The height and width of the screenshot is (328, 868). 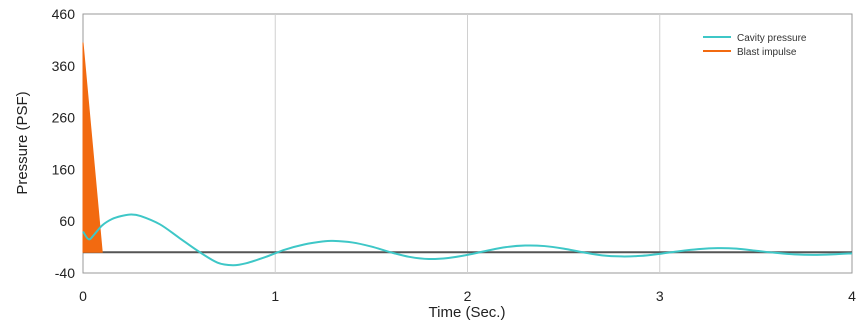 What do you see at coordinates (767, 52) in the screenshot?
I see `legend-label-blast-impulse: Blast impulse` at bounding box center [767, 52].